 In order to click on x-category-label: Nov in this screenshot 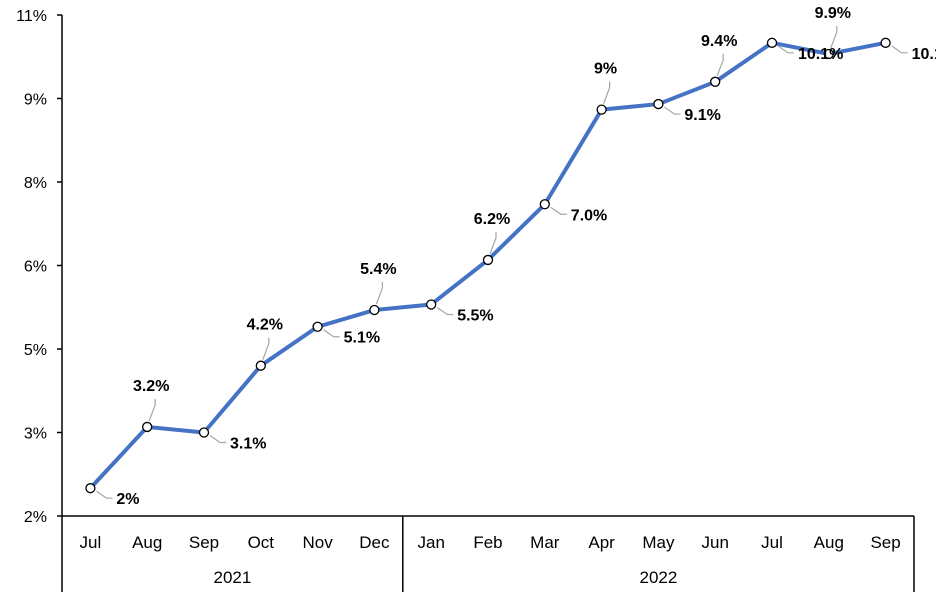, I will do `click(317, 542)`.